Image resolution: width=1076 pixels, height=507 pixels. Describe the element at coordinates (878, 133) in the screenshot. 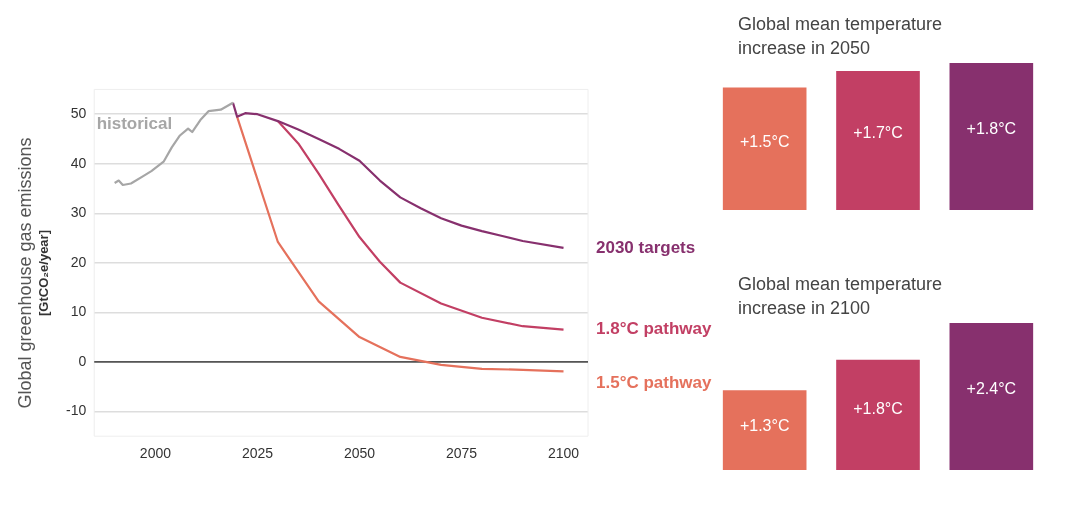

I see `data-label: +1.7°C` at that location.